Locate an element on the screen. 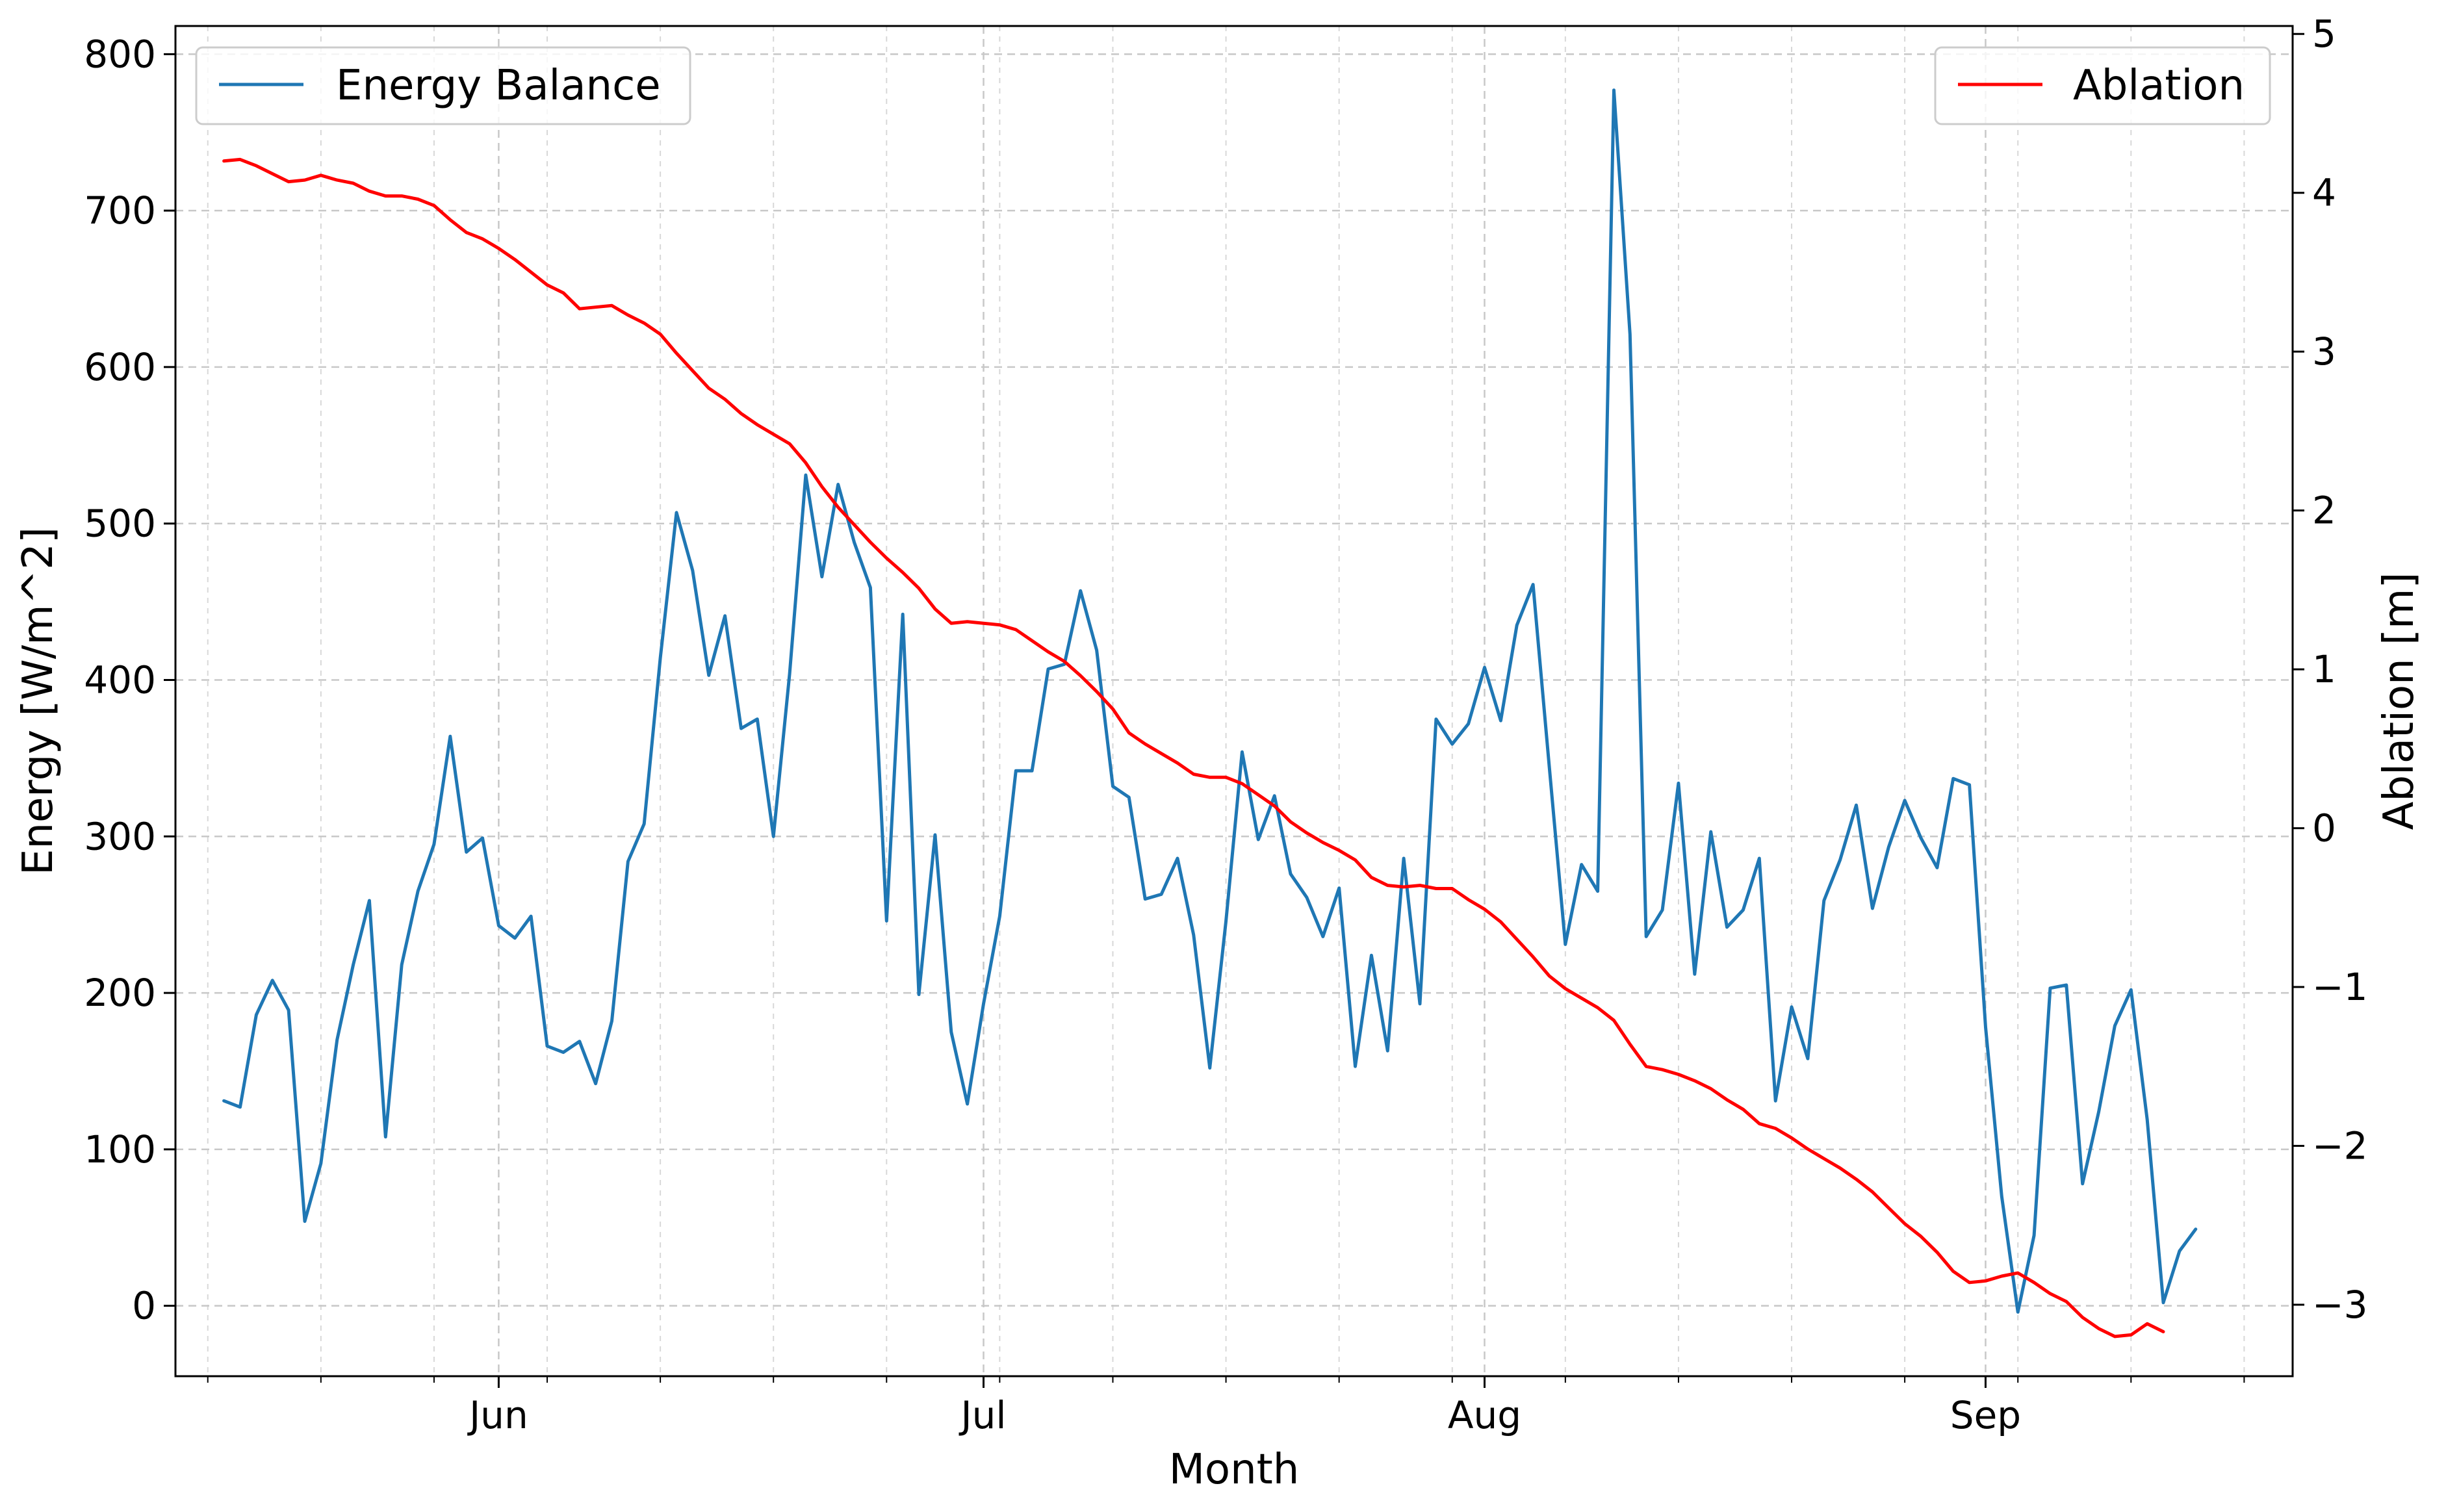 This screenshot has height=1512, width=2446. y-right-tick-label: −2 is located at coordinates (2340, 1146).